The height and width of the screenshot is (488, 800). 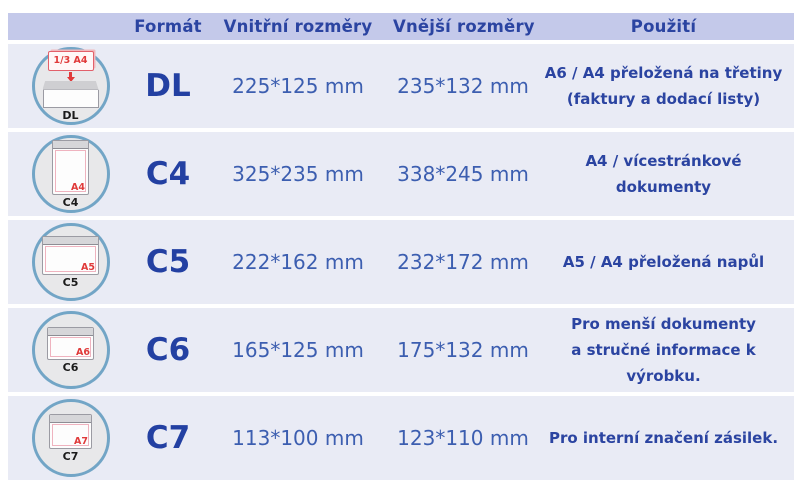 What do you see at coordinates (463, 438) in the screenshot?
I see `outer-dimensions-value: 123*110 mm` at bounding box center [463, 438].